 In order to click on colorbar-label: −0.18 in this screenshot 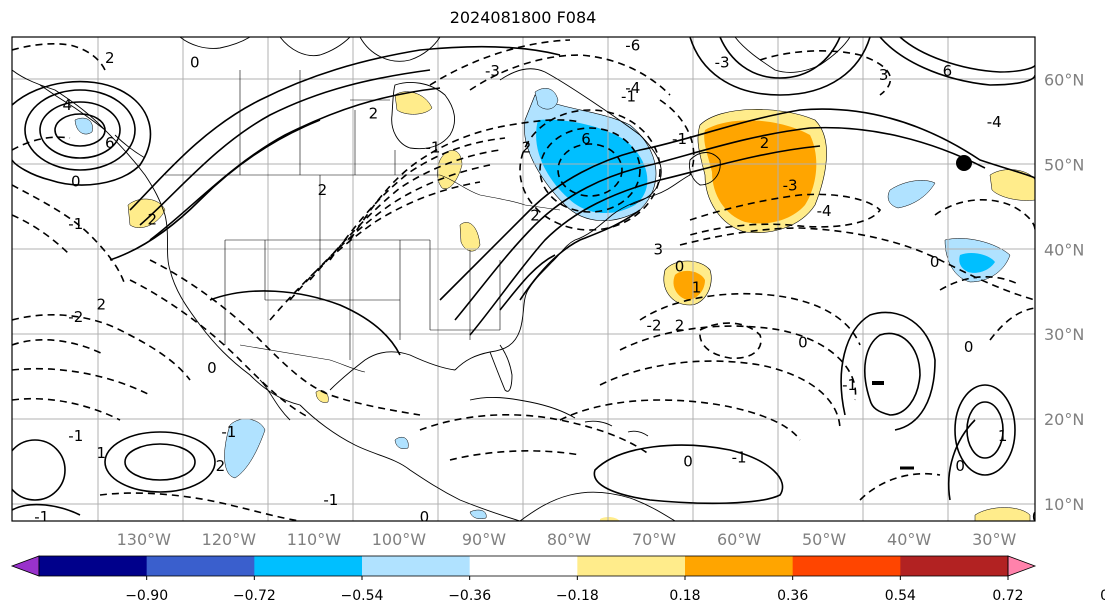, I will do `click(577, 596)`.